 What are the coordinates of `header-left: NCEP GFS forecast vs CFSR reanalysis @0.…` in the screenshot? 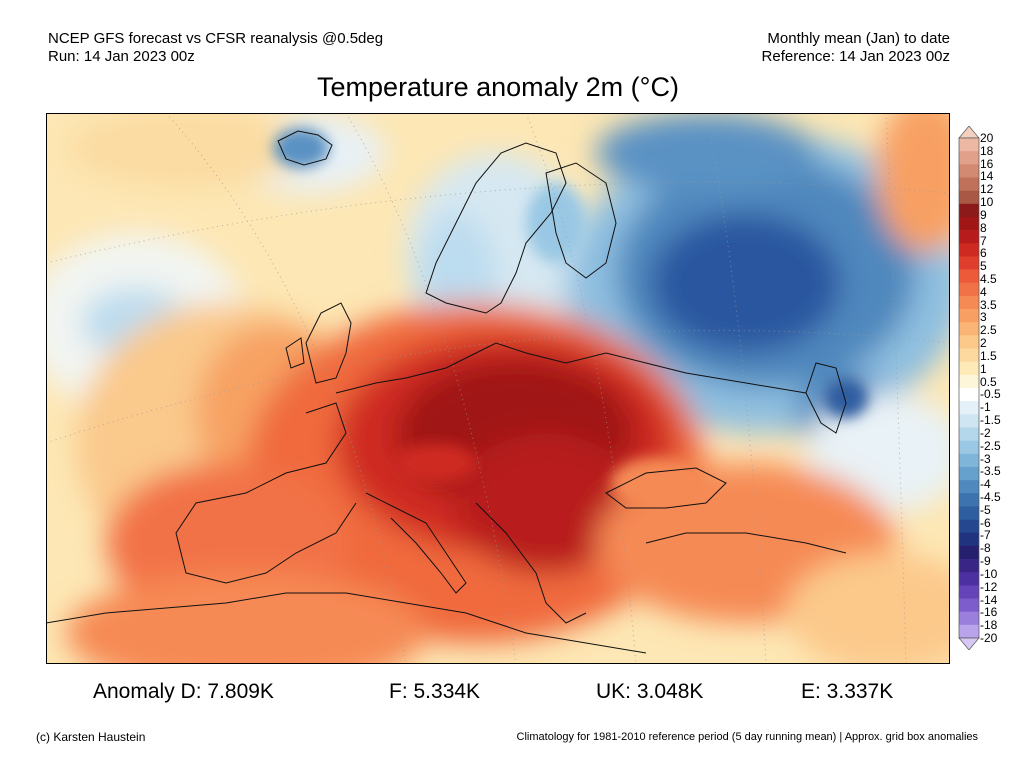 It's located at (215, 48).